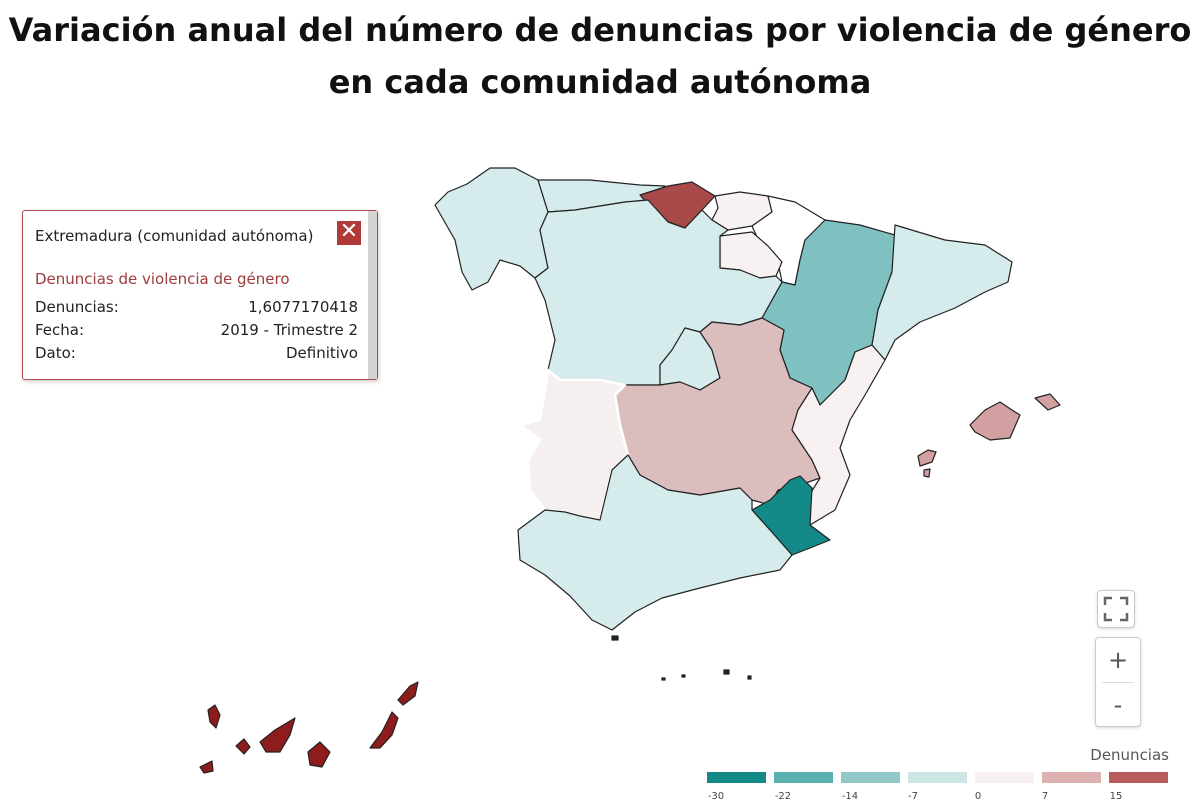 The image size is (1200, 808). What do you see at coordinates (55, 353) in the screenshot?
I see `row-label: Dato:` at bounding box center [55, 353].